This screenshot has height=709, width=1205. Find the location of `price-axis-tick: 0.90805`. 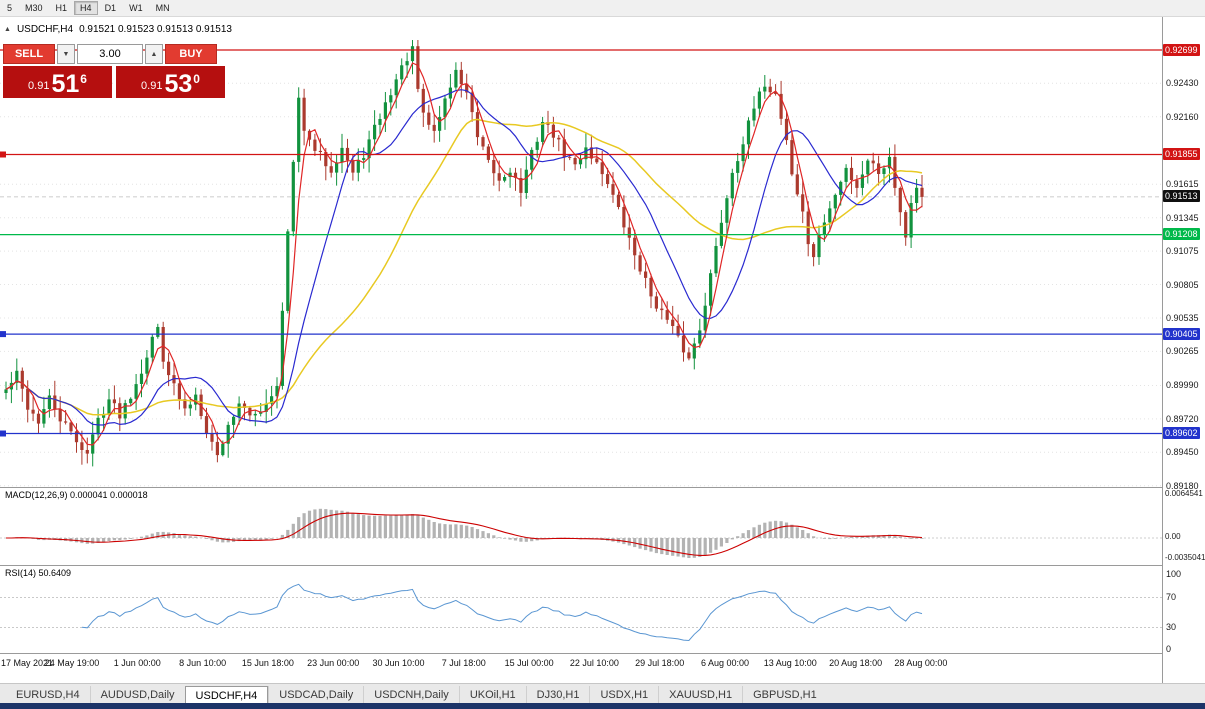

price-axis-tick: 0.90805 is located at coordinates (1182, 284).